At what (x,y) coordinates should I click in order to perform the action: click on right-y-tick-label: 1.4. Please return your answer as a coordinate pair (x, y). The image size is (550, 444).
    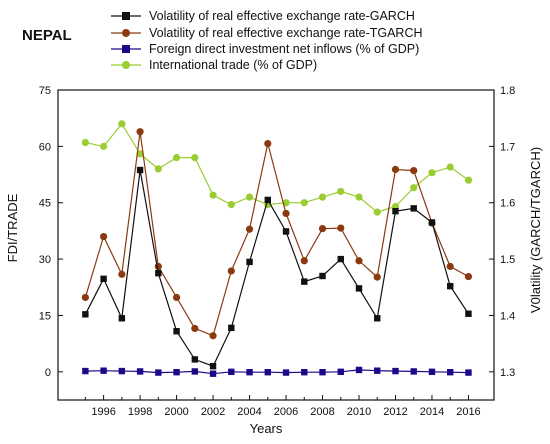
    Looking at the image, I should click on (507, 316).